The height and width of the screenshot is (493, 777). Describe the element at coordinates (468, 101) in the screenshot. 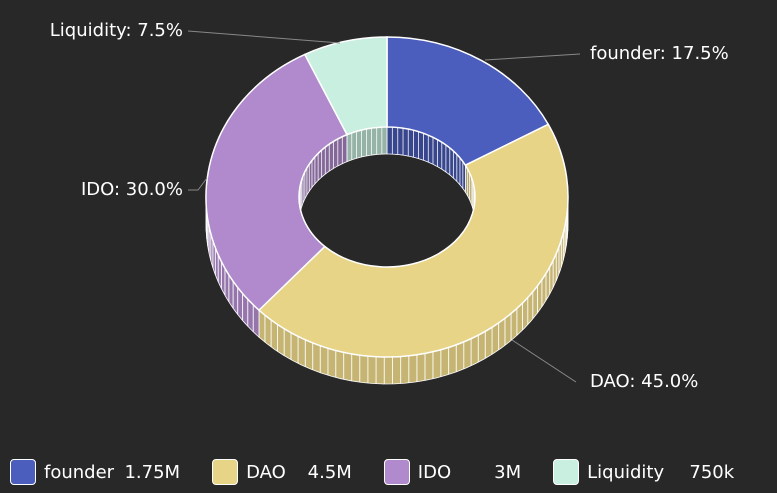

I see `slice-founder` at that location.